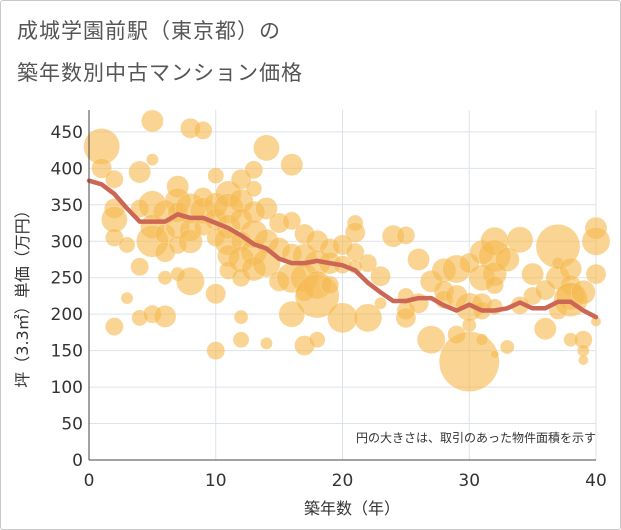 This screenshot has height=530, width=621. Describe the element at coordinates (89, 481) in the screenshot. I see `x-tick-label: 0` at that location.